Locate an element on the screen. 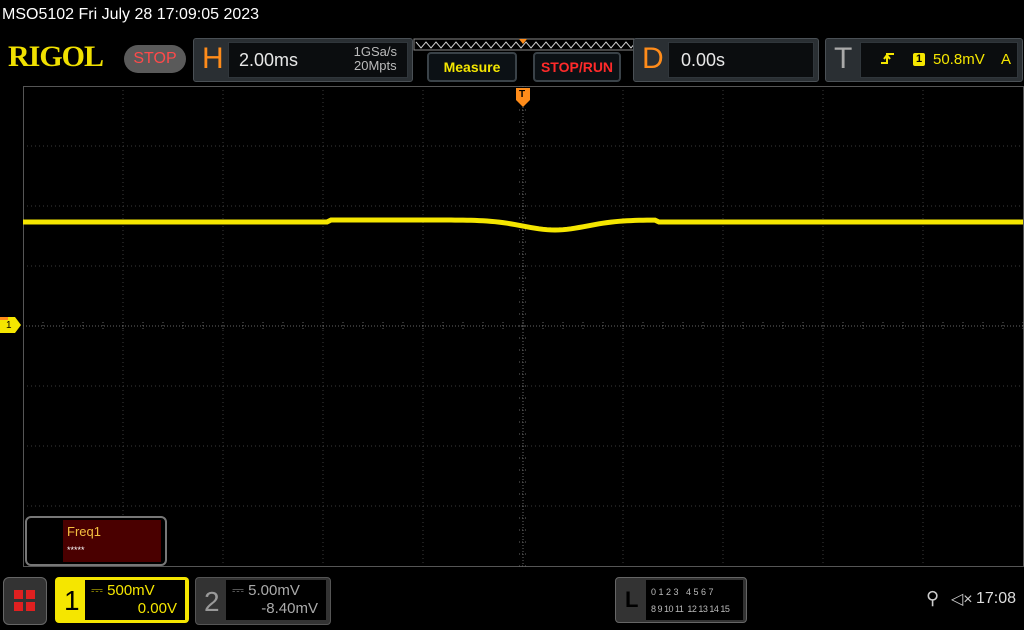 This screenshot has height=630, width=1024. delay-label: D is located at coordinates (653, 58).